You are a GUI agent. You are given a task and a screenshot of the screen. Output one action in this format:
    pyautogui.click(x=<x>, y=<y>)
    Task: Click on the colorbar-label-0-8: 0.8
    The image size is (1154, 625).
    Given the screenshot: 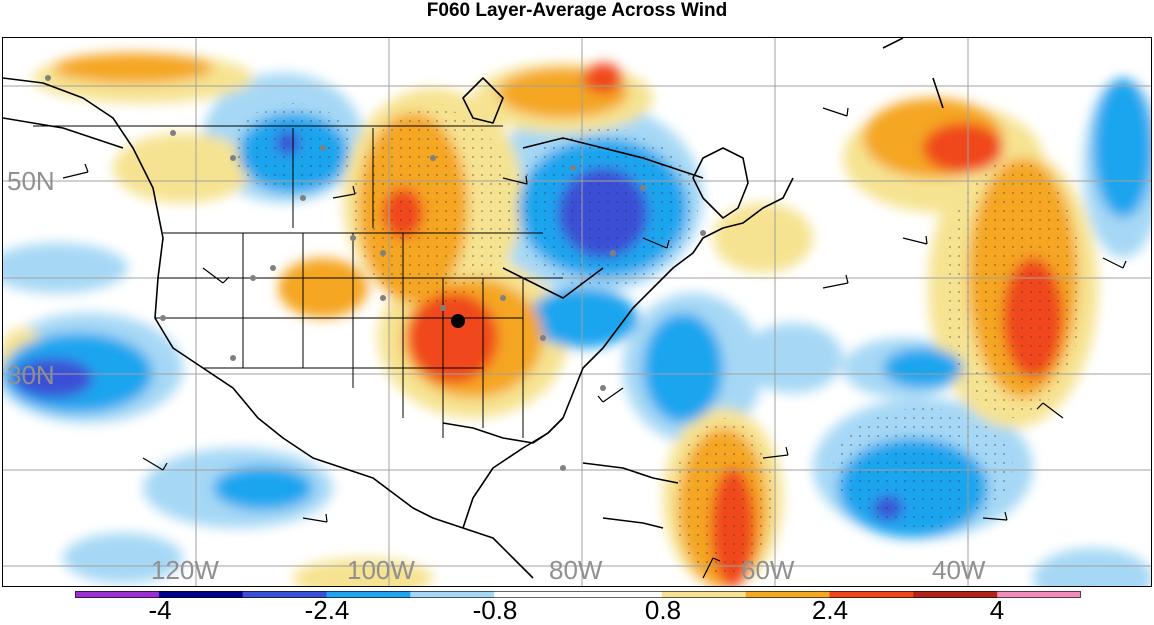 What is the action you would take?
    pyautogui.click(x=663, y=610)
    